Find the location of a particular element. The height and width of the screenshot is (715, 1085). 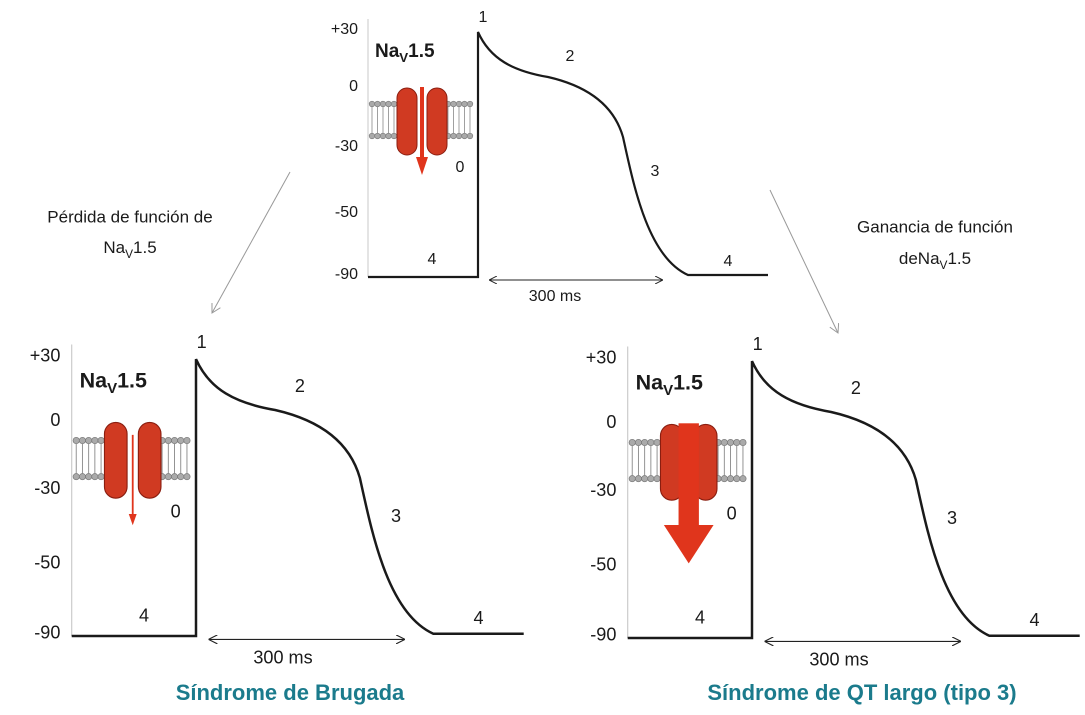

duration-label: 300 ms is located at coordinates (555, 296).